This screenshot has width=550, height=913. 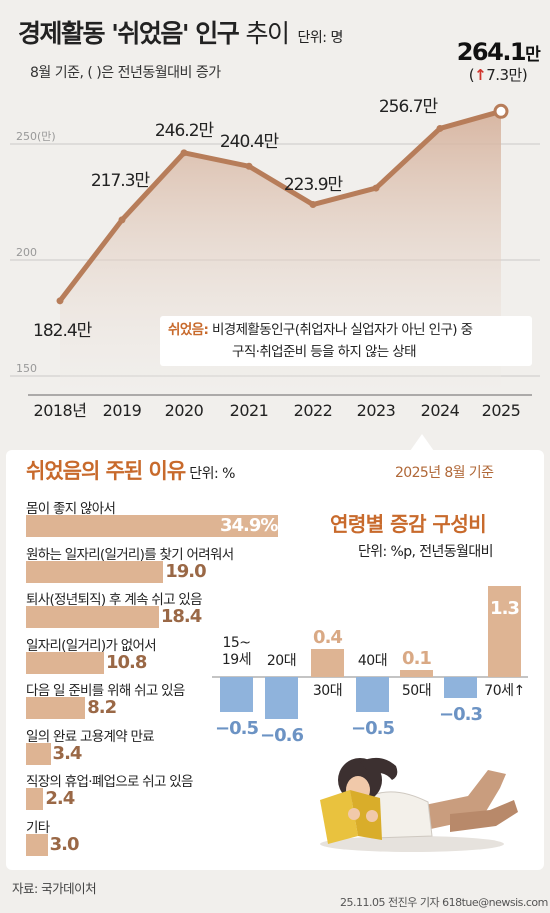 What do you see at coordinates (460, 714) in the screenshot?
I see `age-value-label: −0.3` at bounding box center [460, 714].